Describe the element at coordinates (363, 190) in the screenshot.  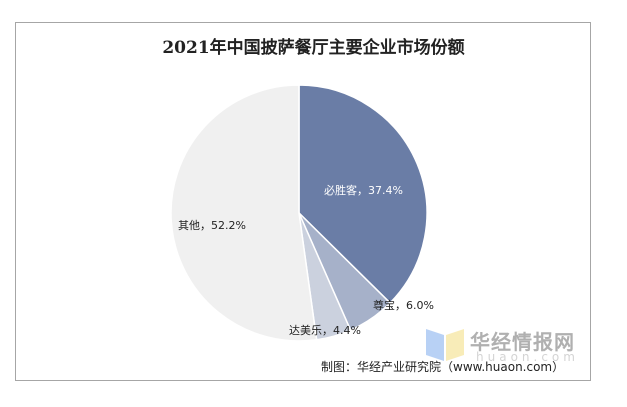
I see `label-pizzahut: 必胜客，37.4%` at that location.